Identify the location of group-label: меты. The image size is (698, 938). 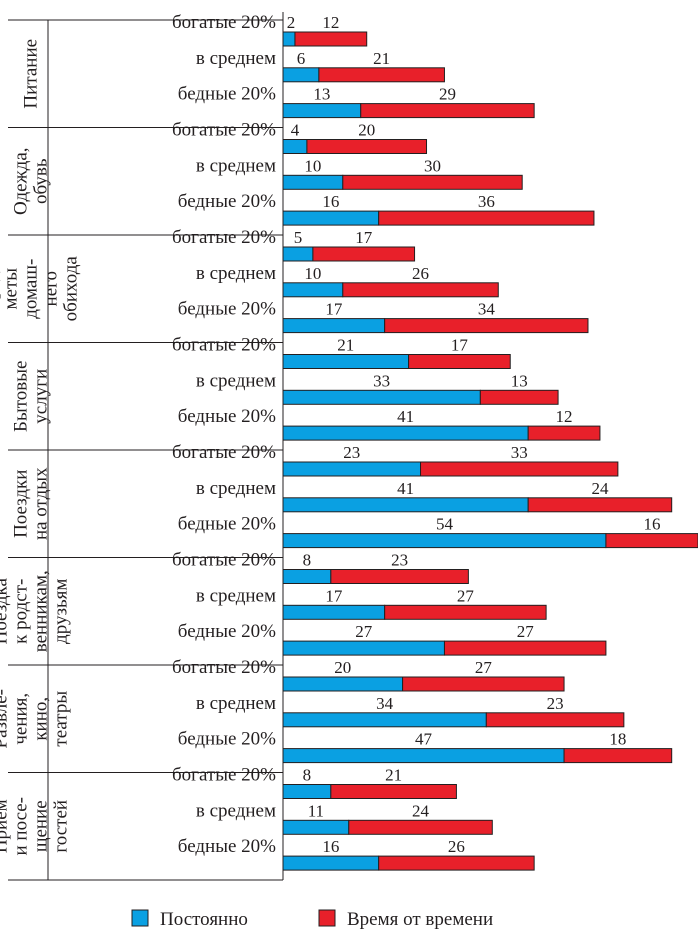
(11, 289).